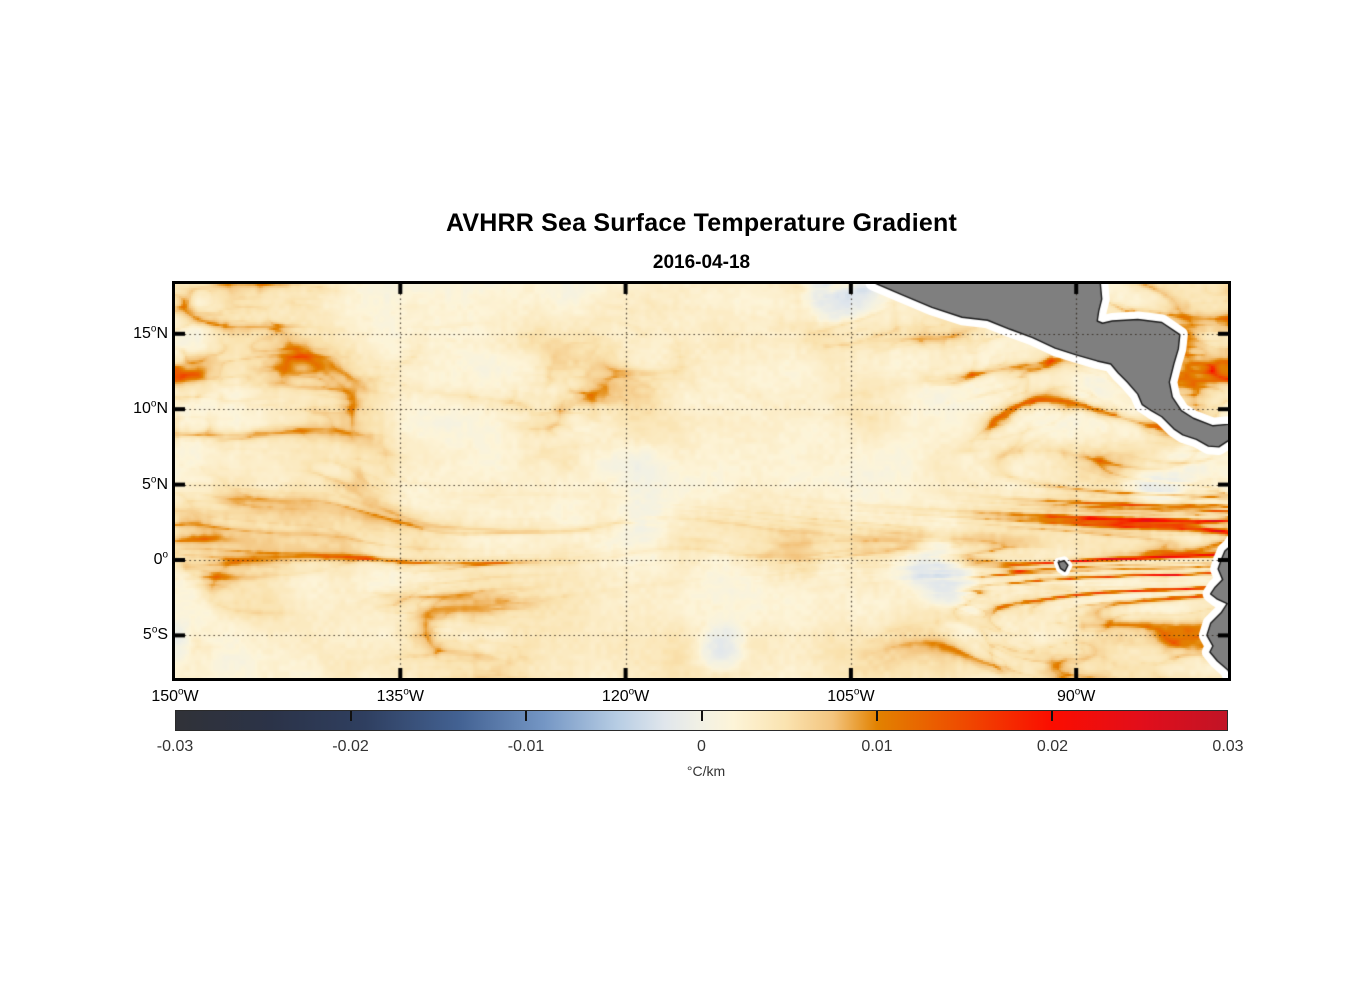  I want to click on colorbar-tick-label: 0.02, so click(1052, 746).